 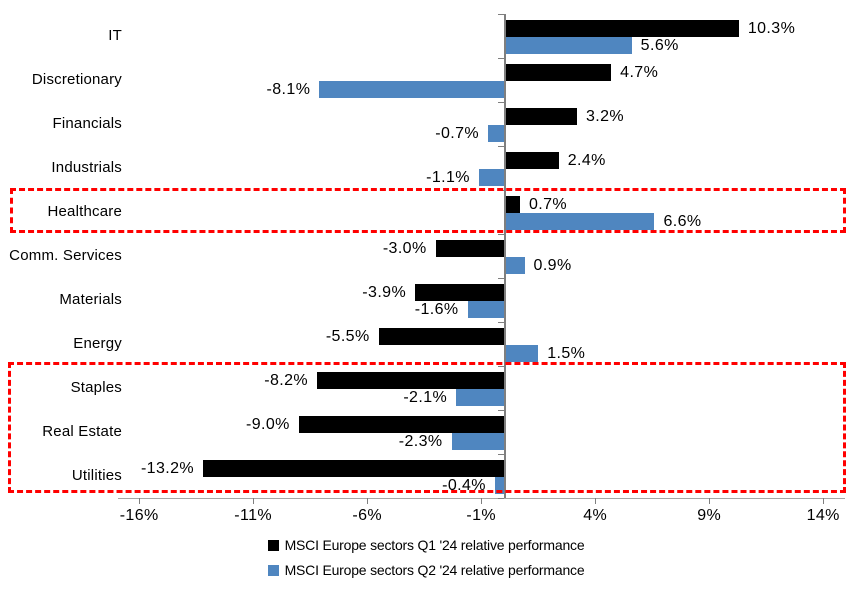 I want to click on category-label: Industrials, so click(x=86, y=167).